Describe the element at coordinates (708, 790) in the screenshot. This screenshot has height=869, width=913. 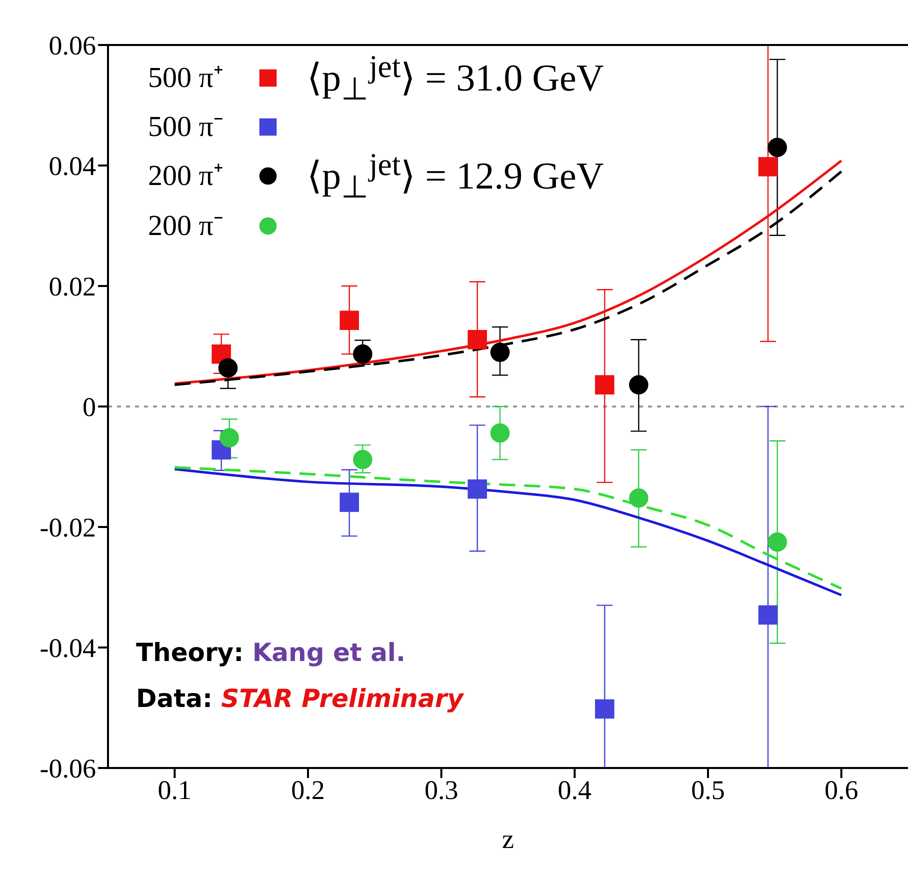
I see `x-tick-label: 0.5` at that location.